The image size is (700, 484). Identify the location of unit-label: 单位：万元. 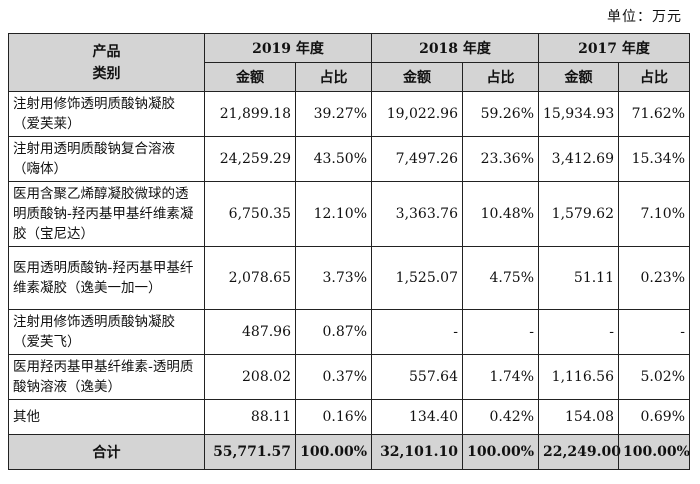
(644, 17).